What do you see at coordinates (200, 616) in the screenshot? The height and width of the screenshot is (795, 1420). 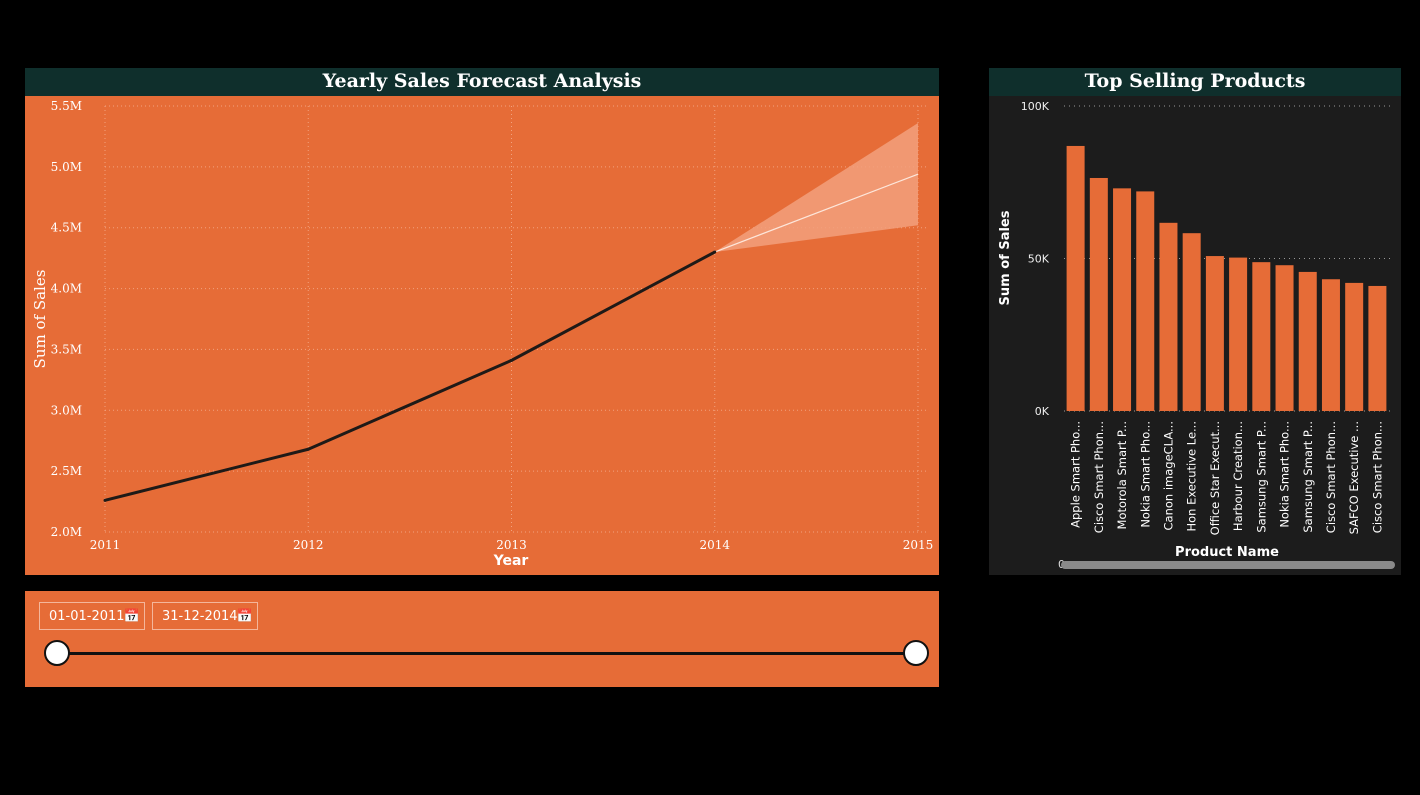 I see `end-date-value: 31-12-2014` at bounding box center [200, 616].